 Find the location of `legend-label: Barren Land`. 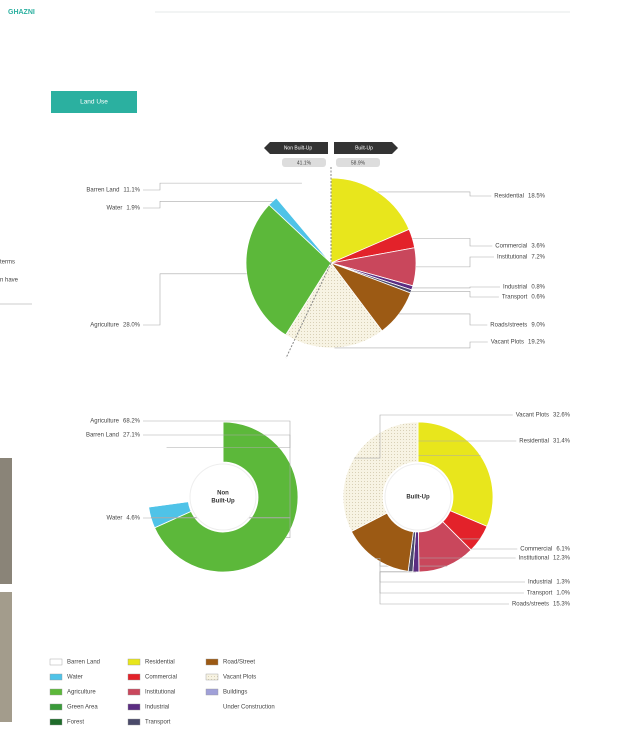

legend-label: Barren Land is located at coordinates (83, 663).